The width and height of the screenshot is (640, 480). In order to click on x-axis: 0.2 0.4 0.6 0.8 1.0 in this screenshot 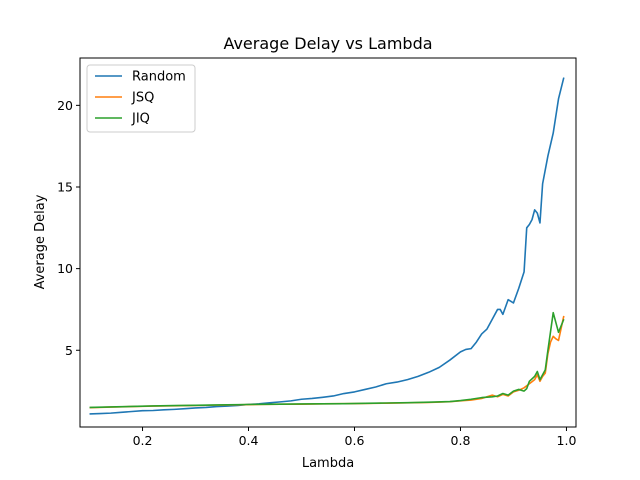, I will do `click(355, 437)`.